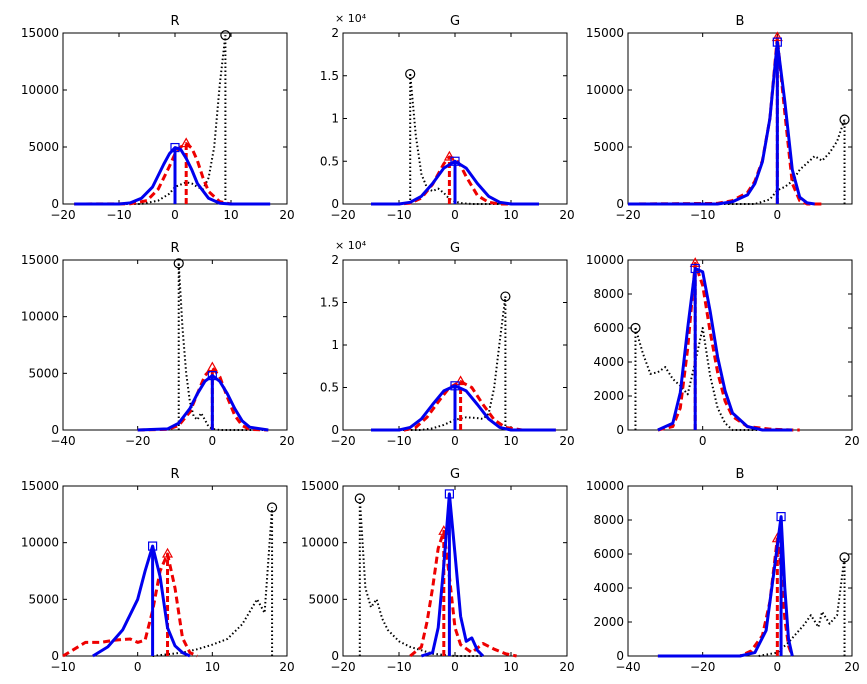  I want to click on y-tick-label: 8000, so click(608, 520).